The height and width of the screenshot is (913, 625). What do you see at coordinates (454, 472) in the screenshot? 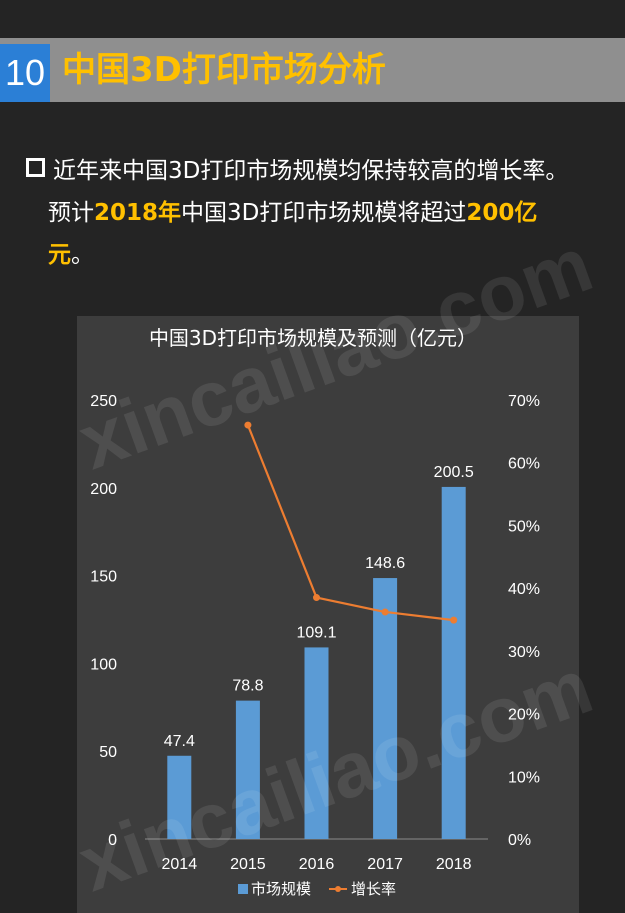
I see `bar-value-label: 200.5` at bounding box center [454, 472].